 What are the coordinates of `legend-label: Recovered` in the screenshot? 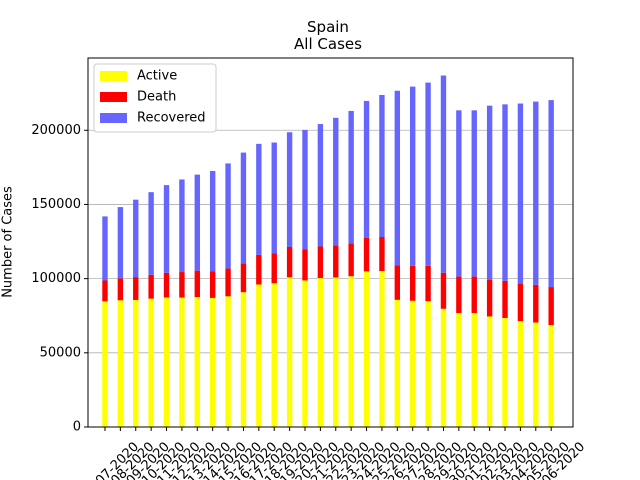 It's located at (171, 118).